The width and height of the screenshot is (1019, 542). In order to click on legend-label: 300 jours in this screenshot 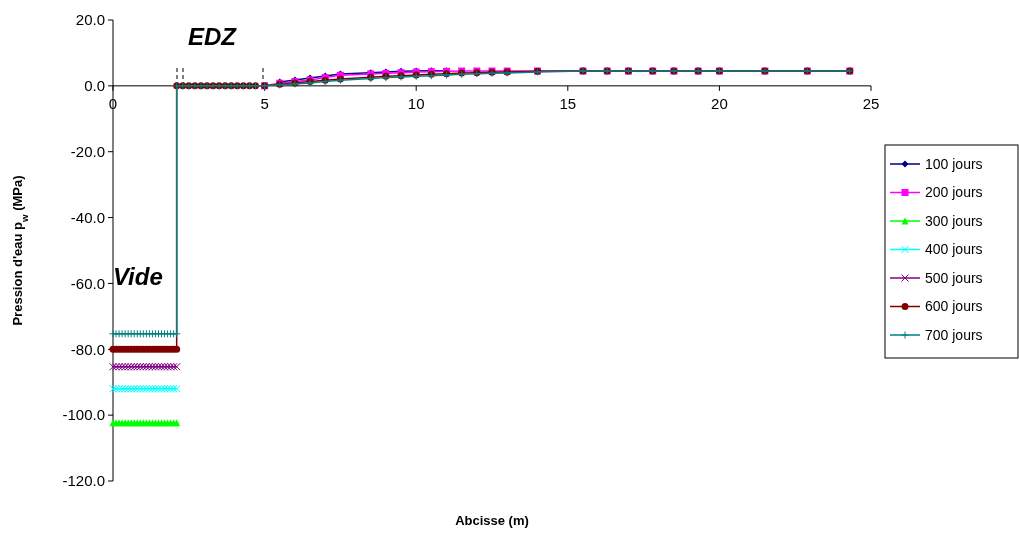, I will do `click(954, 220)`.